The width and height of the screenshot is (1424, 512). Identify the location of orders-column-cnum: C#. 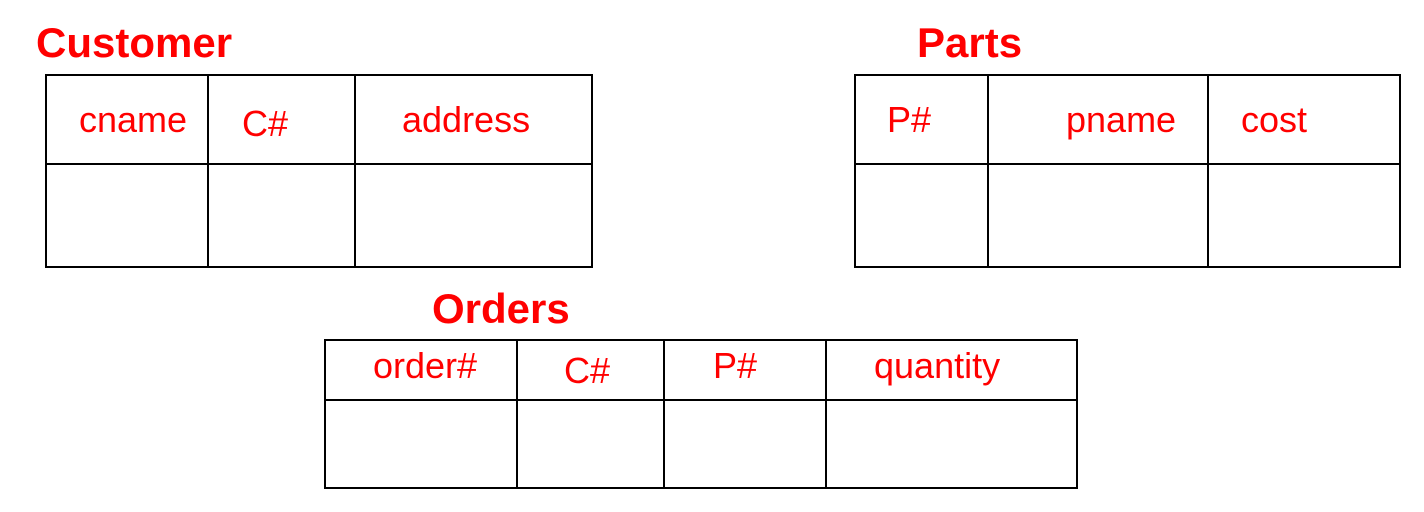
(587, 370).